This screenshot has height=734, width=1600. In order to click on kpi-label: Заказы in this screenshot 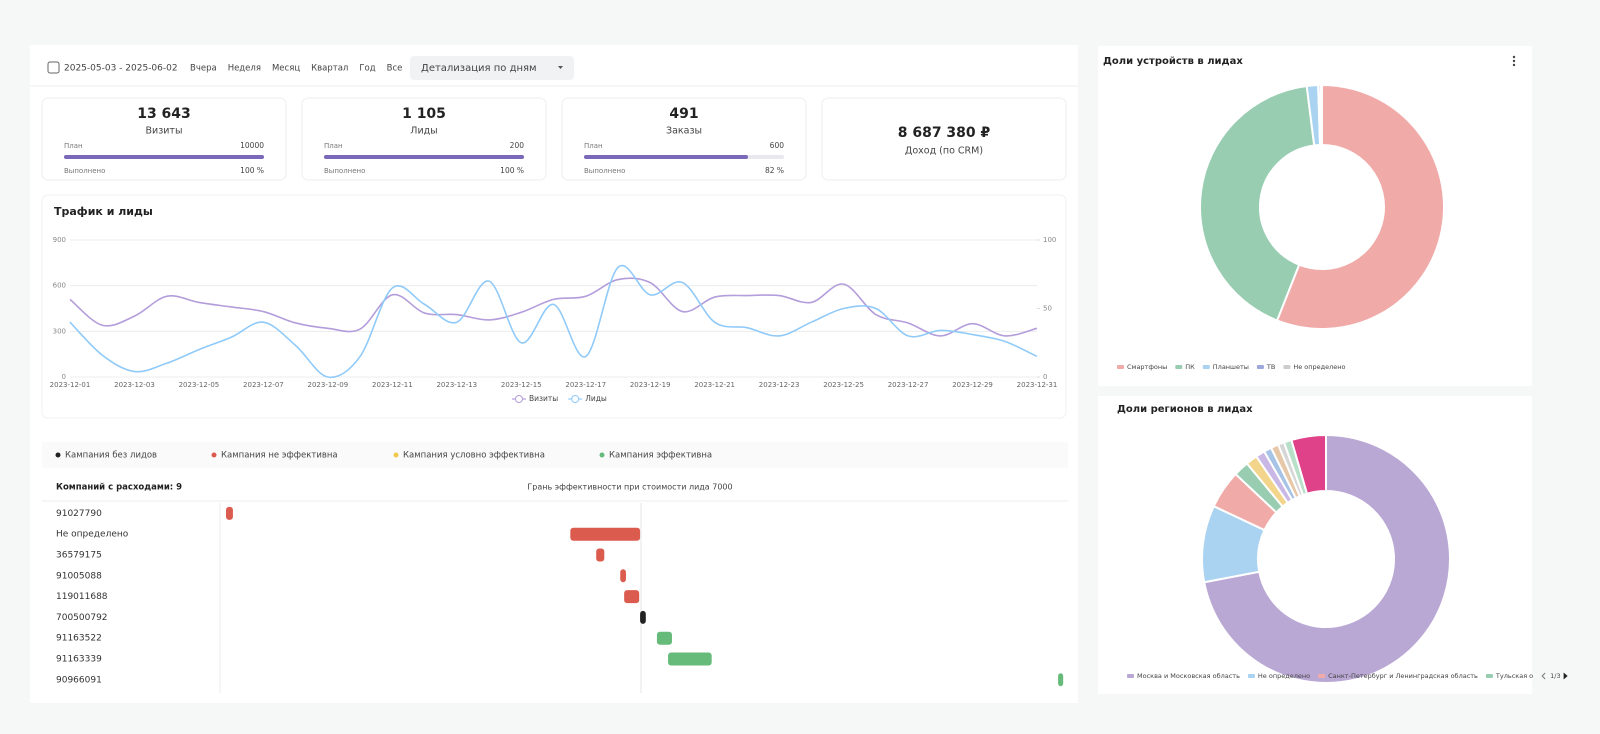, I will do `click(684, 131)`.